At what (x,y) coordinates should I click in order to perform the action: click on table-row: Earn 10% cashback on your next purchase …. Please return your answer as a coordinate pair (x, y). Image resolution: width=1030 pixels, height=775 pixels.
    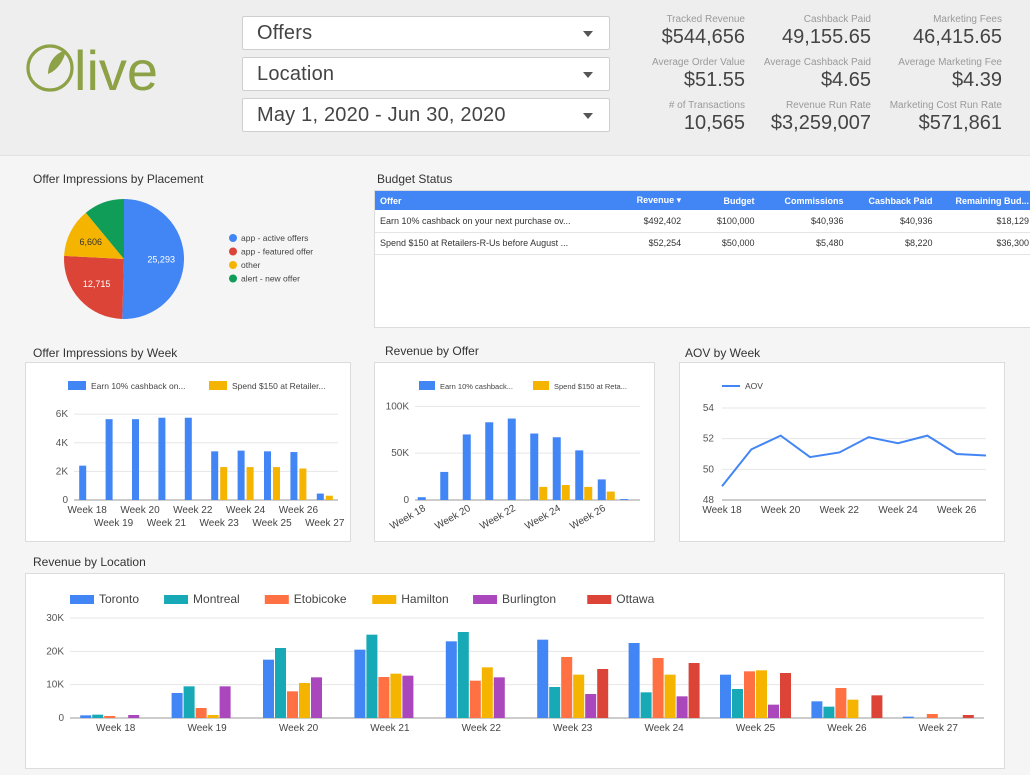
    Looking at the image, I should click on (702, 221).